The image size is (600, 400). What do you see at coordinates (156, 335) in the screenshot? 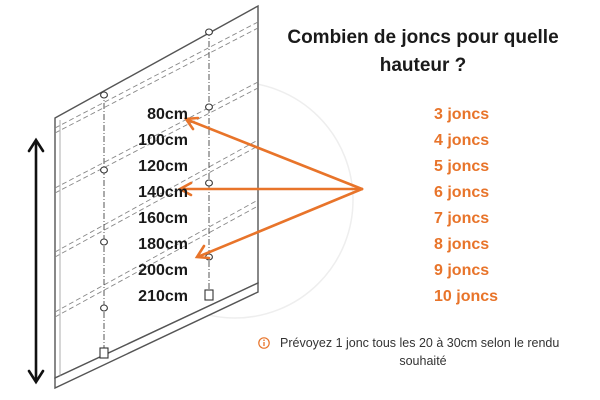
I see `blind-bottom-bar` at bounding box center [156, 335].